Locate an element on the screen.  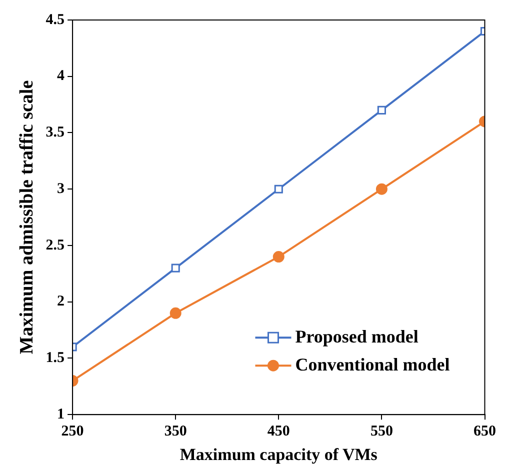
y-tick-label: 4 is located at coordinates (61, 76).